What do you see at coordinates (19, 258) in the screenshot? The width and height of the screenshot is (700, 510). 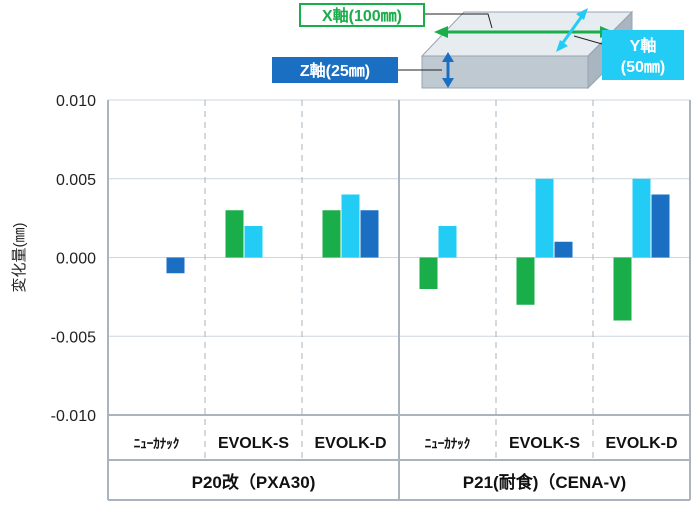 I see `y-axis-label: 変化量(㎜)` at bounding box center [19, 258].